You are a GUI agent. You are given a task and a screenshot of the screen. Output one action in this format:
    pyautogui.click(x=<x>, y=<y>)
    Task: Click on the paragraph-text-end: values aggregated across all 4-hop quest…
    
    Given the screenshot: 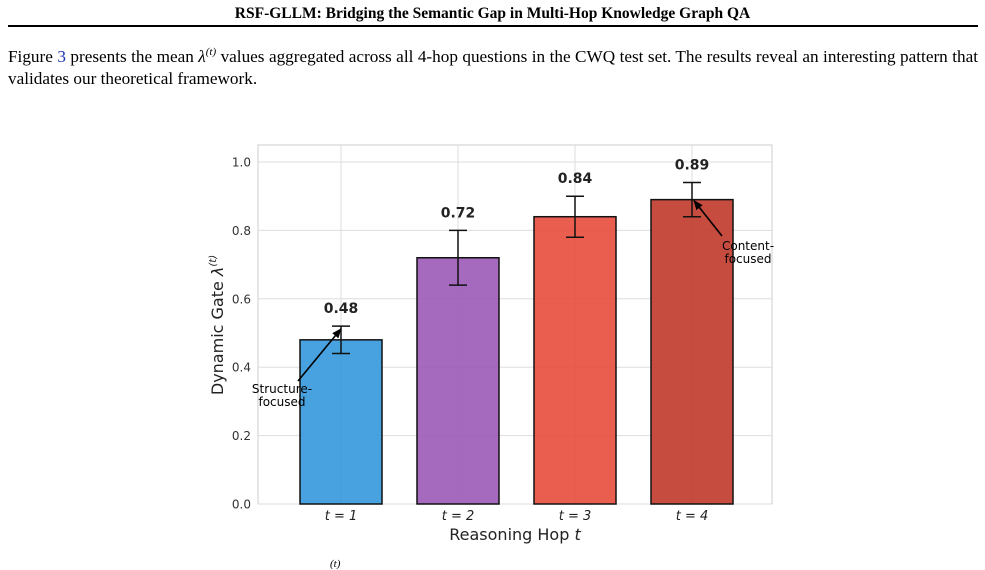 What is the action you would take?
    pyautogui.click(x=493, y=67)
    